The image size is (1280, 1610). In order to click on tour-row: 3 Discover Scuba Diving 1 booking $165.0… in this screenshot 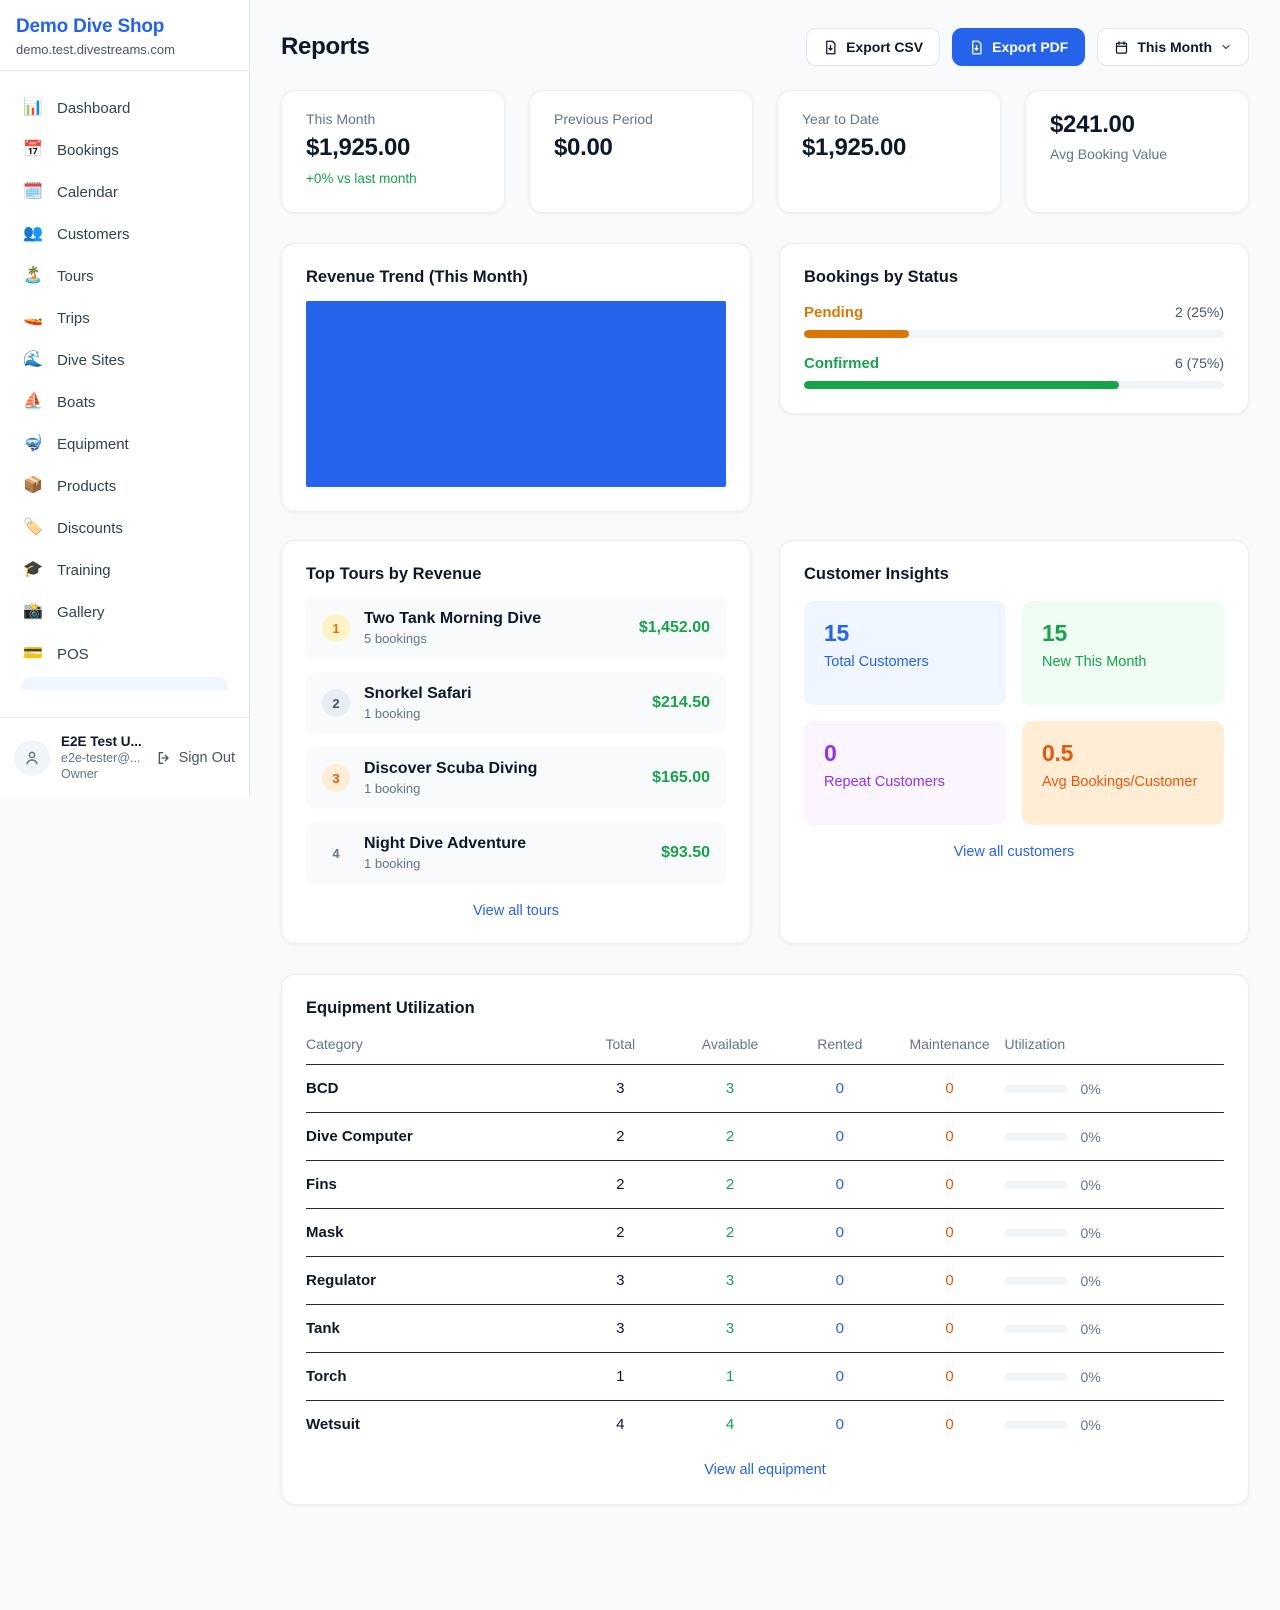, I will do `click(516, 778)`.